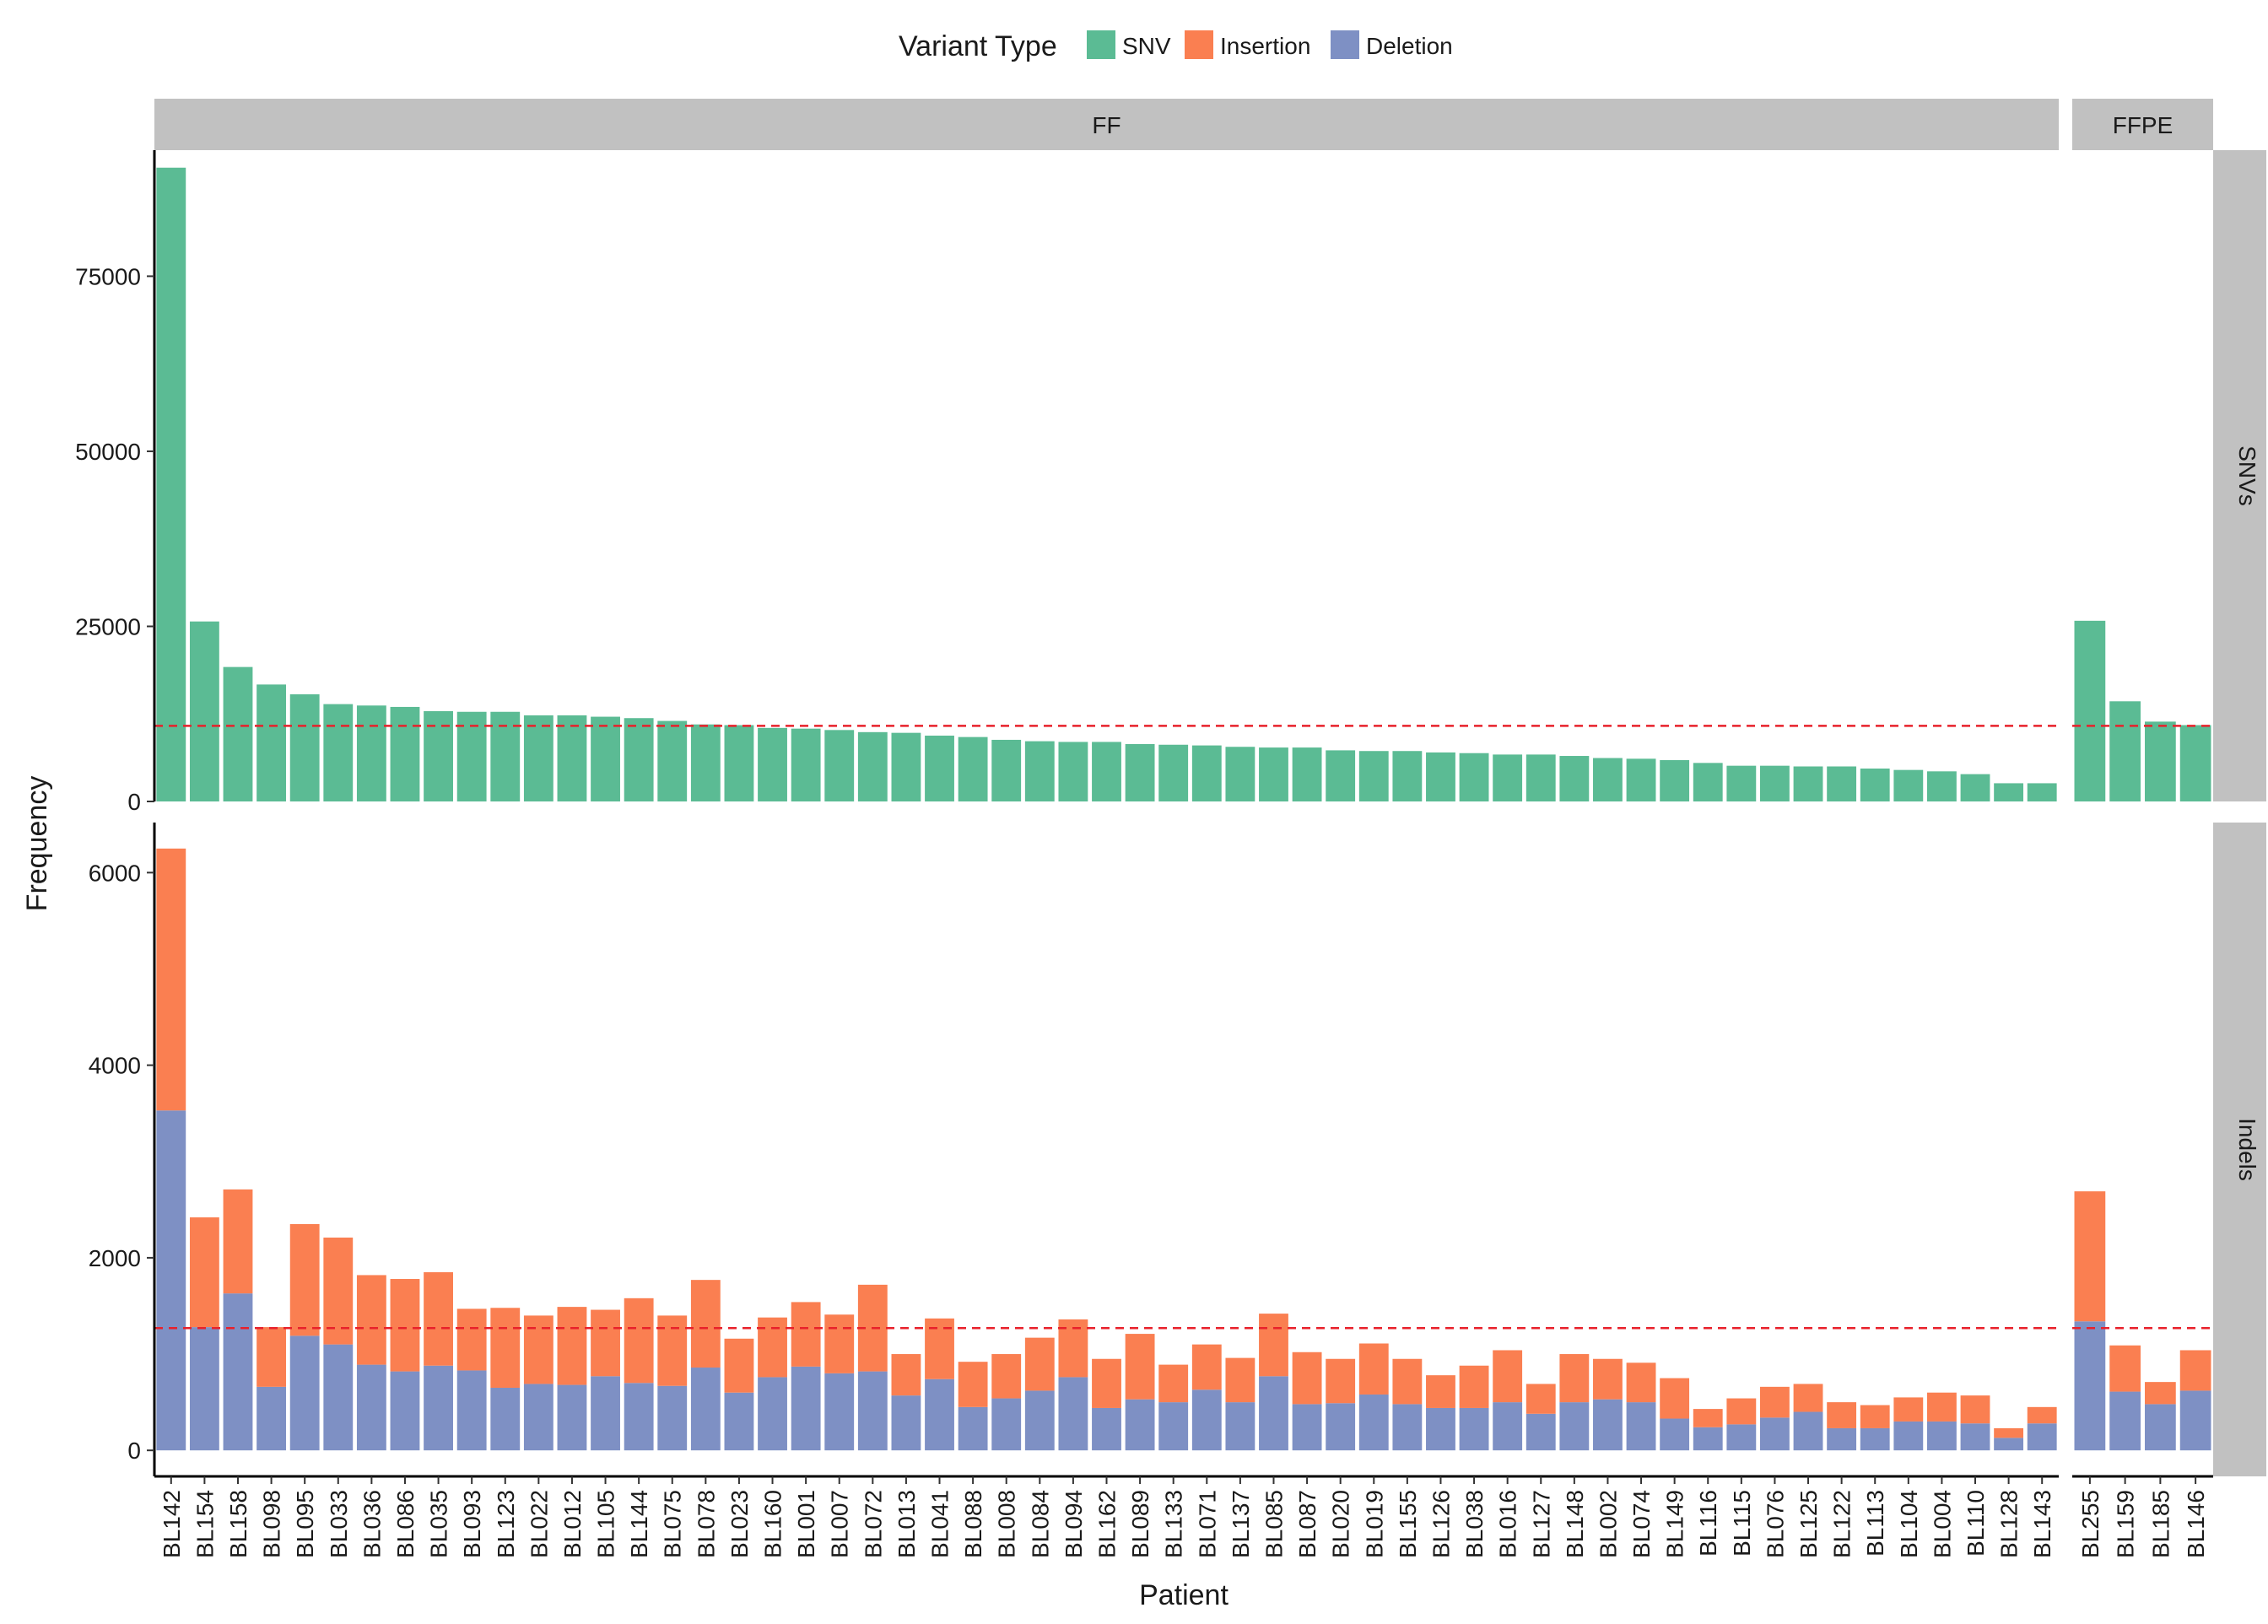 This screenshot has width=2268, height=1624. I want to click on bar-insertion-bl158, so click(238, 1241).